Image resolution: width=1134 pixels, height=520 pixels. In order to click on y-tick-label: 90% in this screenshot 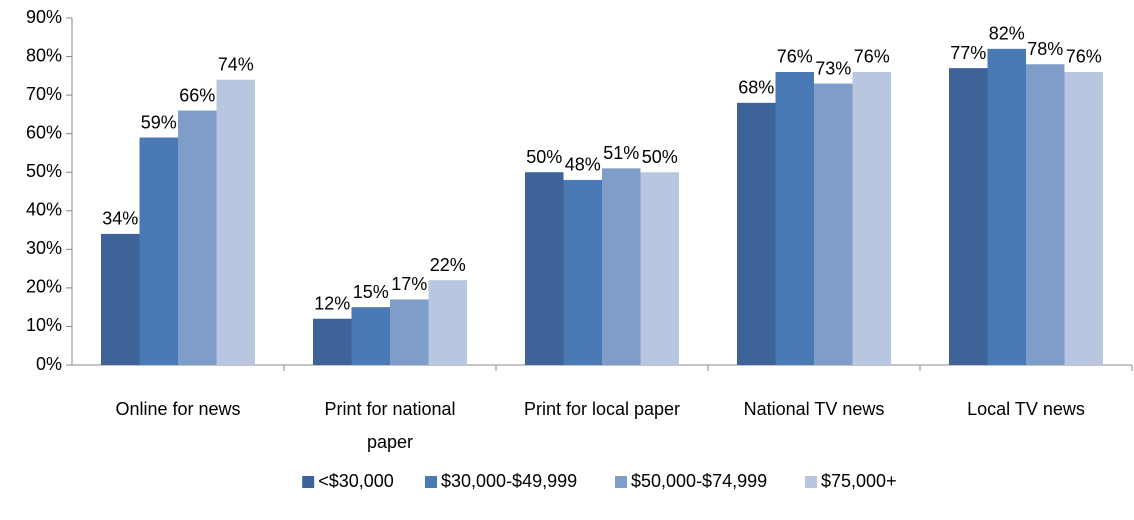, I will do `click(44, 17)`.